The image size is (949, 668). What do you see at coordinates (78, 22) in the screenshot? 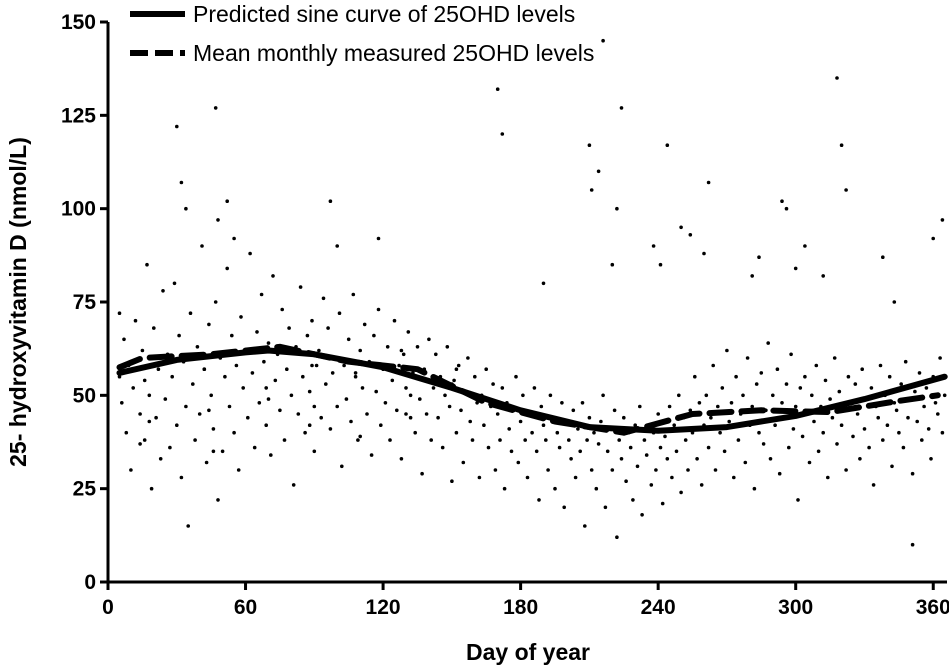
I see `y-tick-label: 150` at bounding box center [78, 22].